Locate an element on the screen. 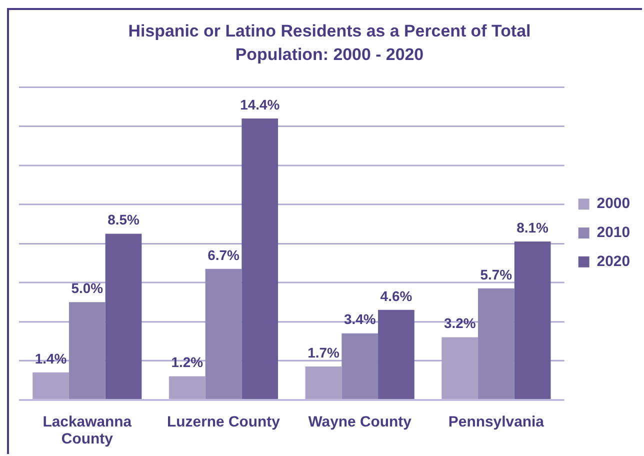 The image size is (644, 456). x-tick-label: Lackawanna County is located at coordinates (87, 430).